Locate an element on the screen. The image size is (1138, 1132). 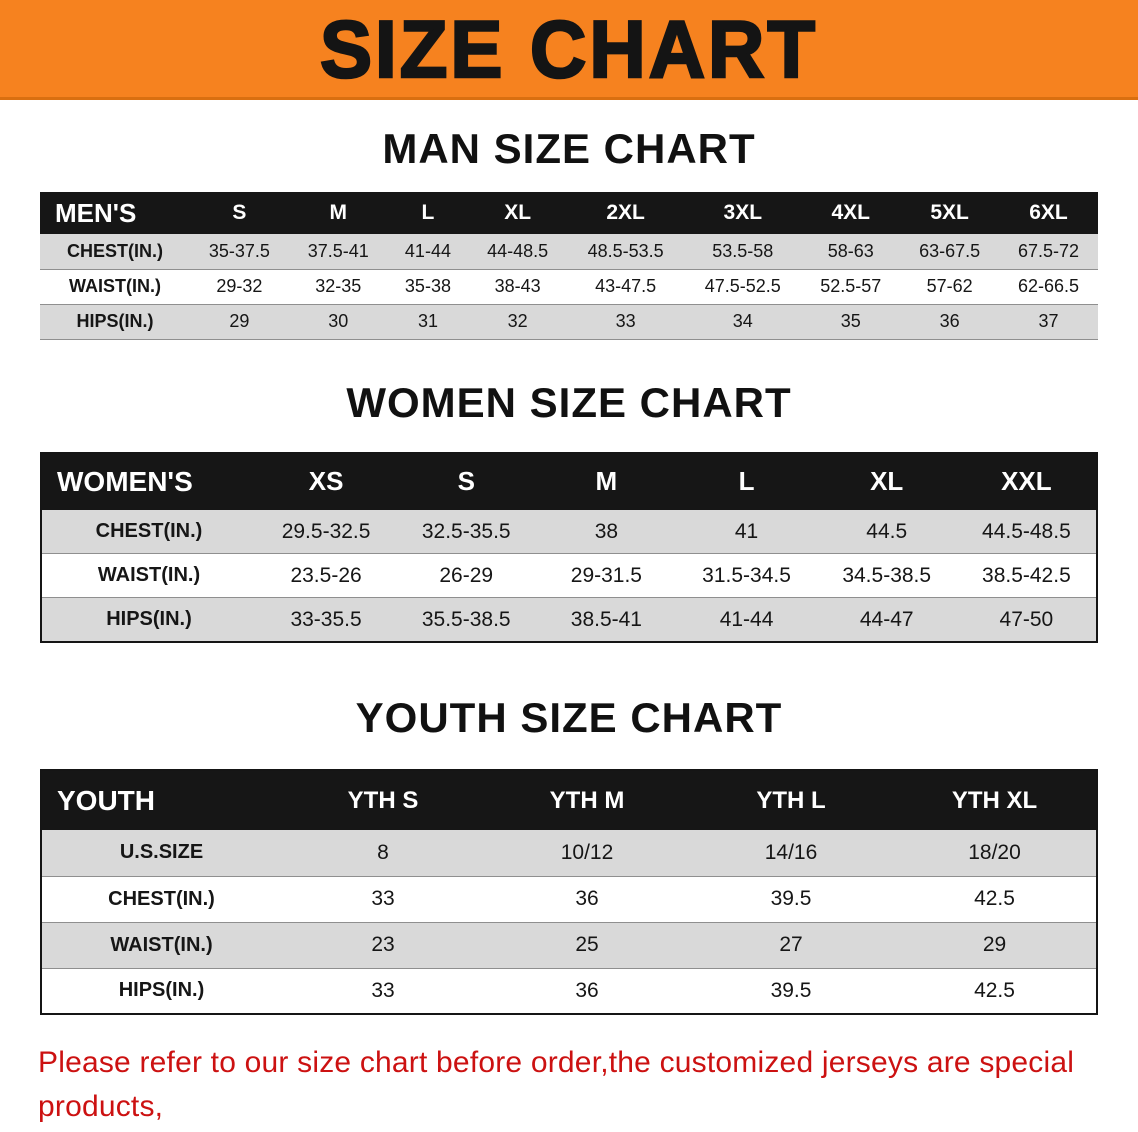
header-row: WOMEN'S XS S M L XL XXL is located at coordinates (569, 481).